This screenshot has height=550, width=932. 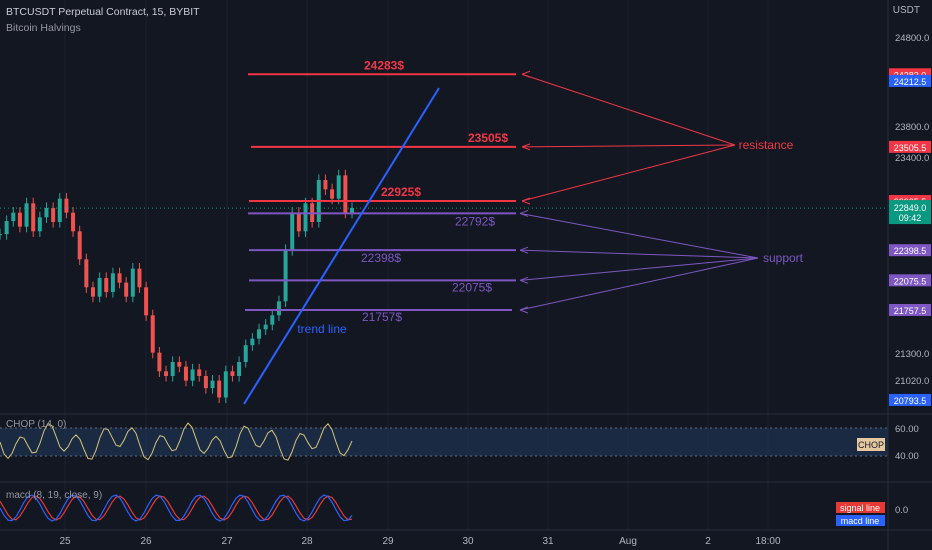 What do you see at coordinates (910, 148) in the screenshot?
I see `price-badge-label: 23505.5` at bounding box center [910, 148].